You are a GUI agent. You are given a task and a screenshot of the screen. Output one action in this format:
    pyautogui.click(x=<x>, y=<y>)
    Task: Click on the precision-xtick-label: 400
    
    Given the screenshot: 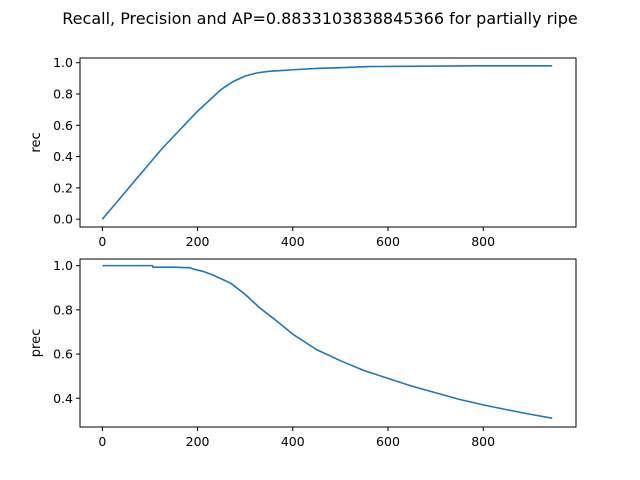 What is the action you would take?
    pyautogui.click(x=293, y=441)
    